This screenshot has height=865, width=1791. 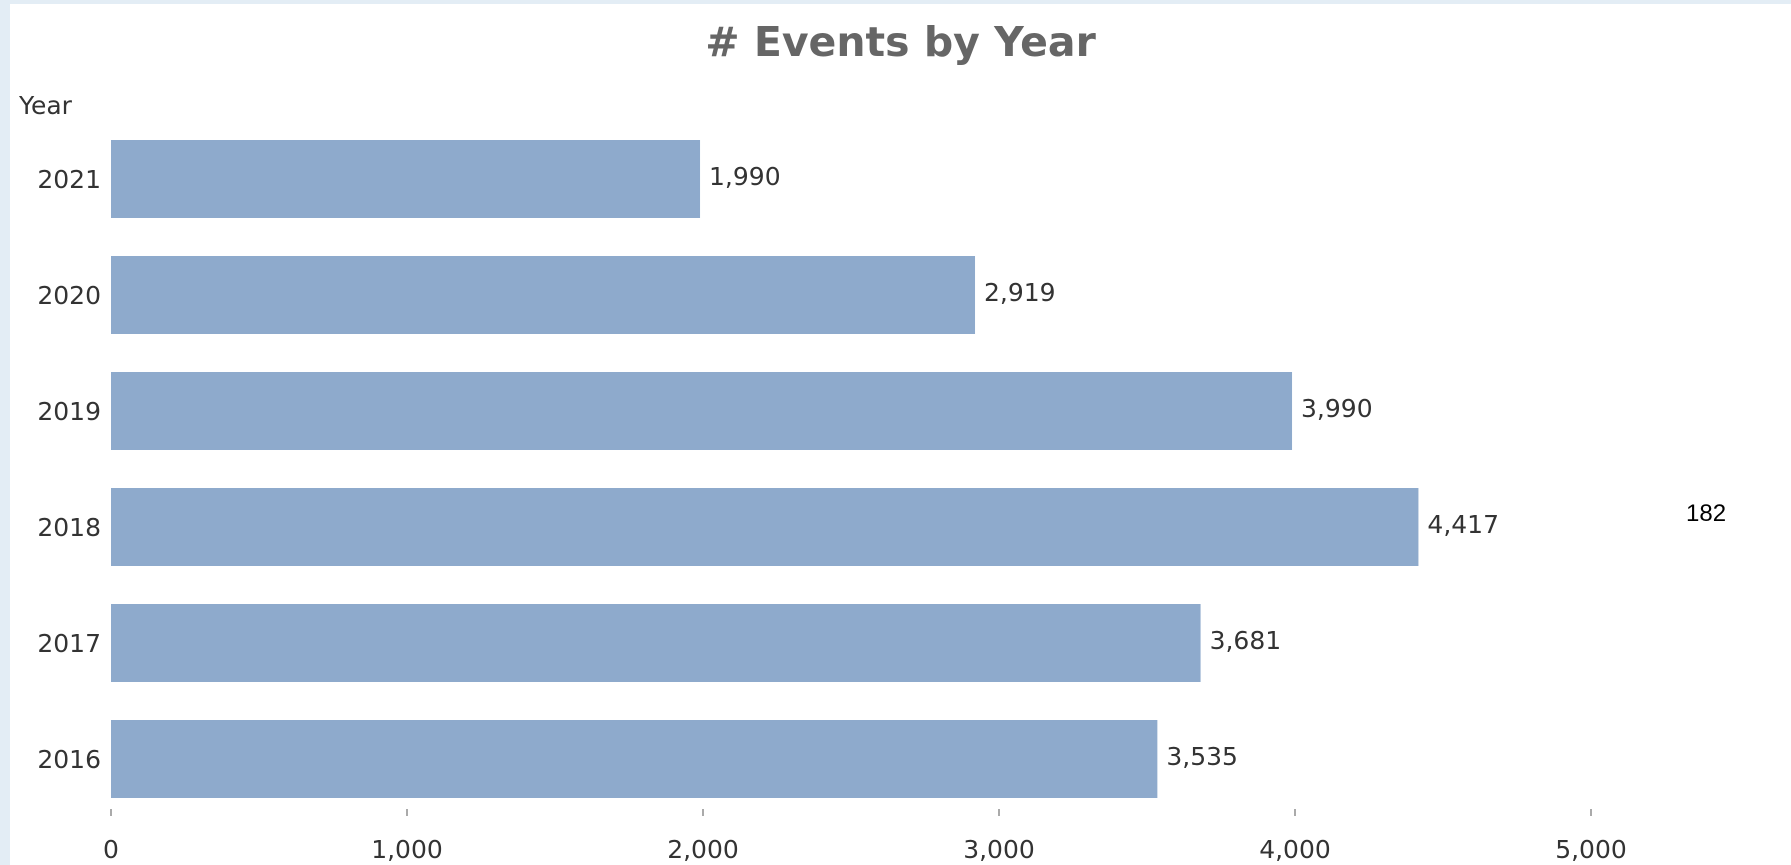 I want to click on bar-2021, so click(x=406, y=179).